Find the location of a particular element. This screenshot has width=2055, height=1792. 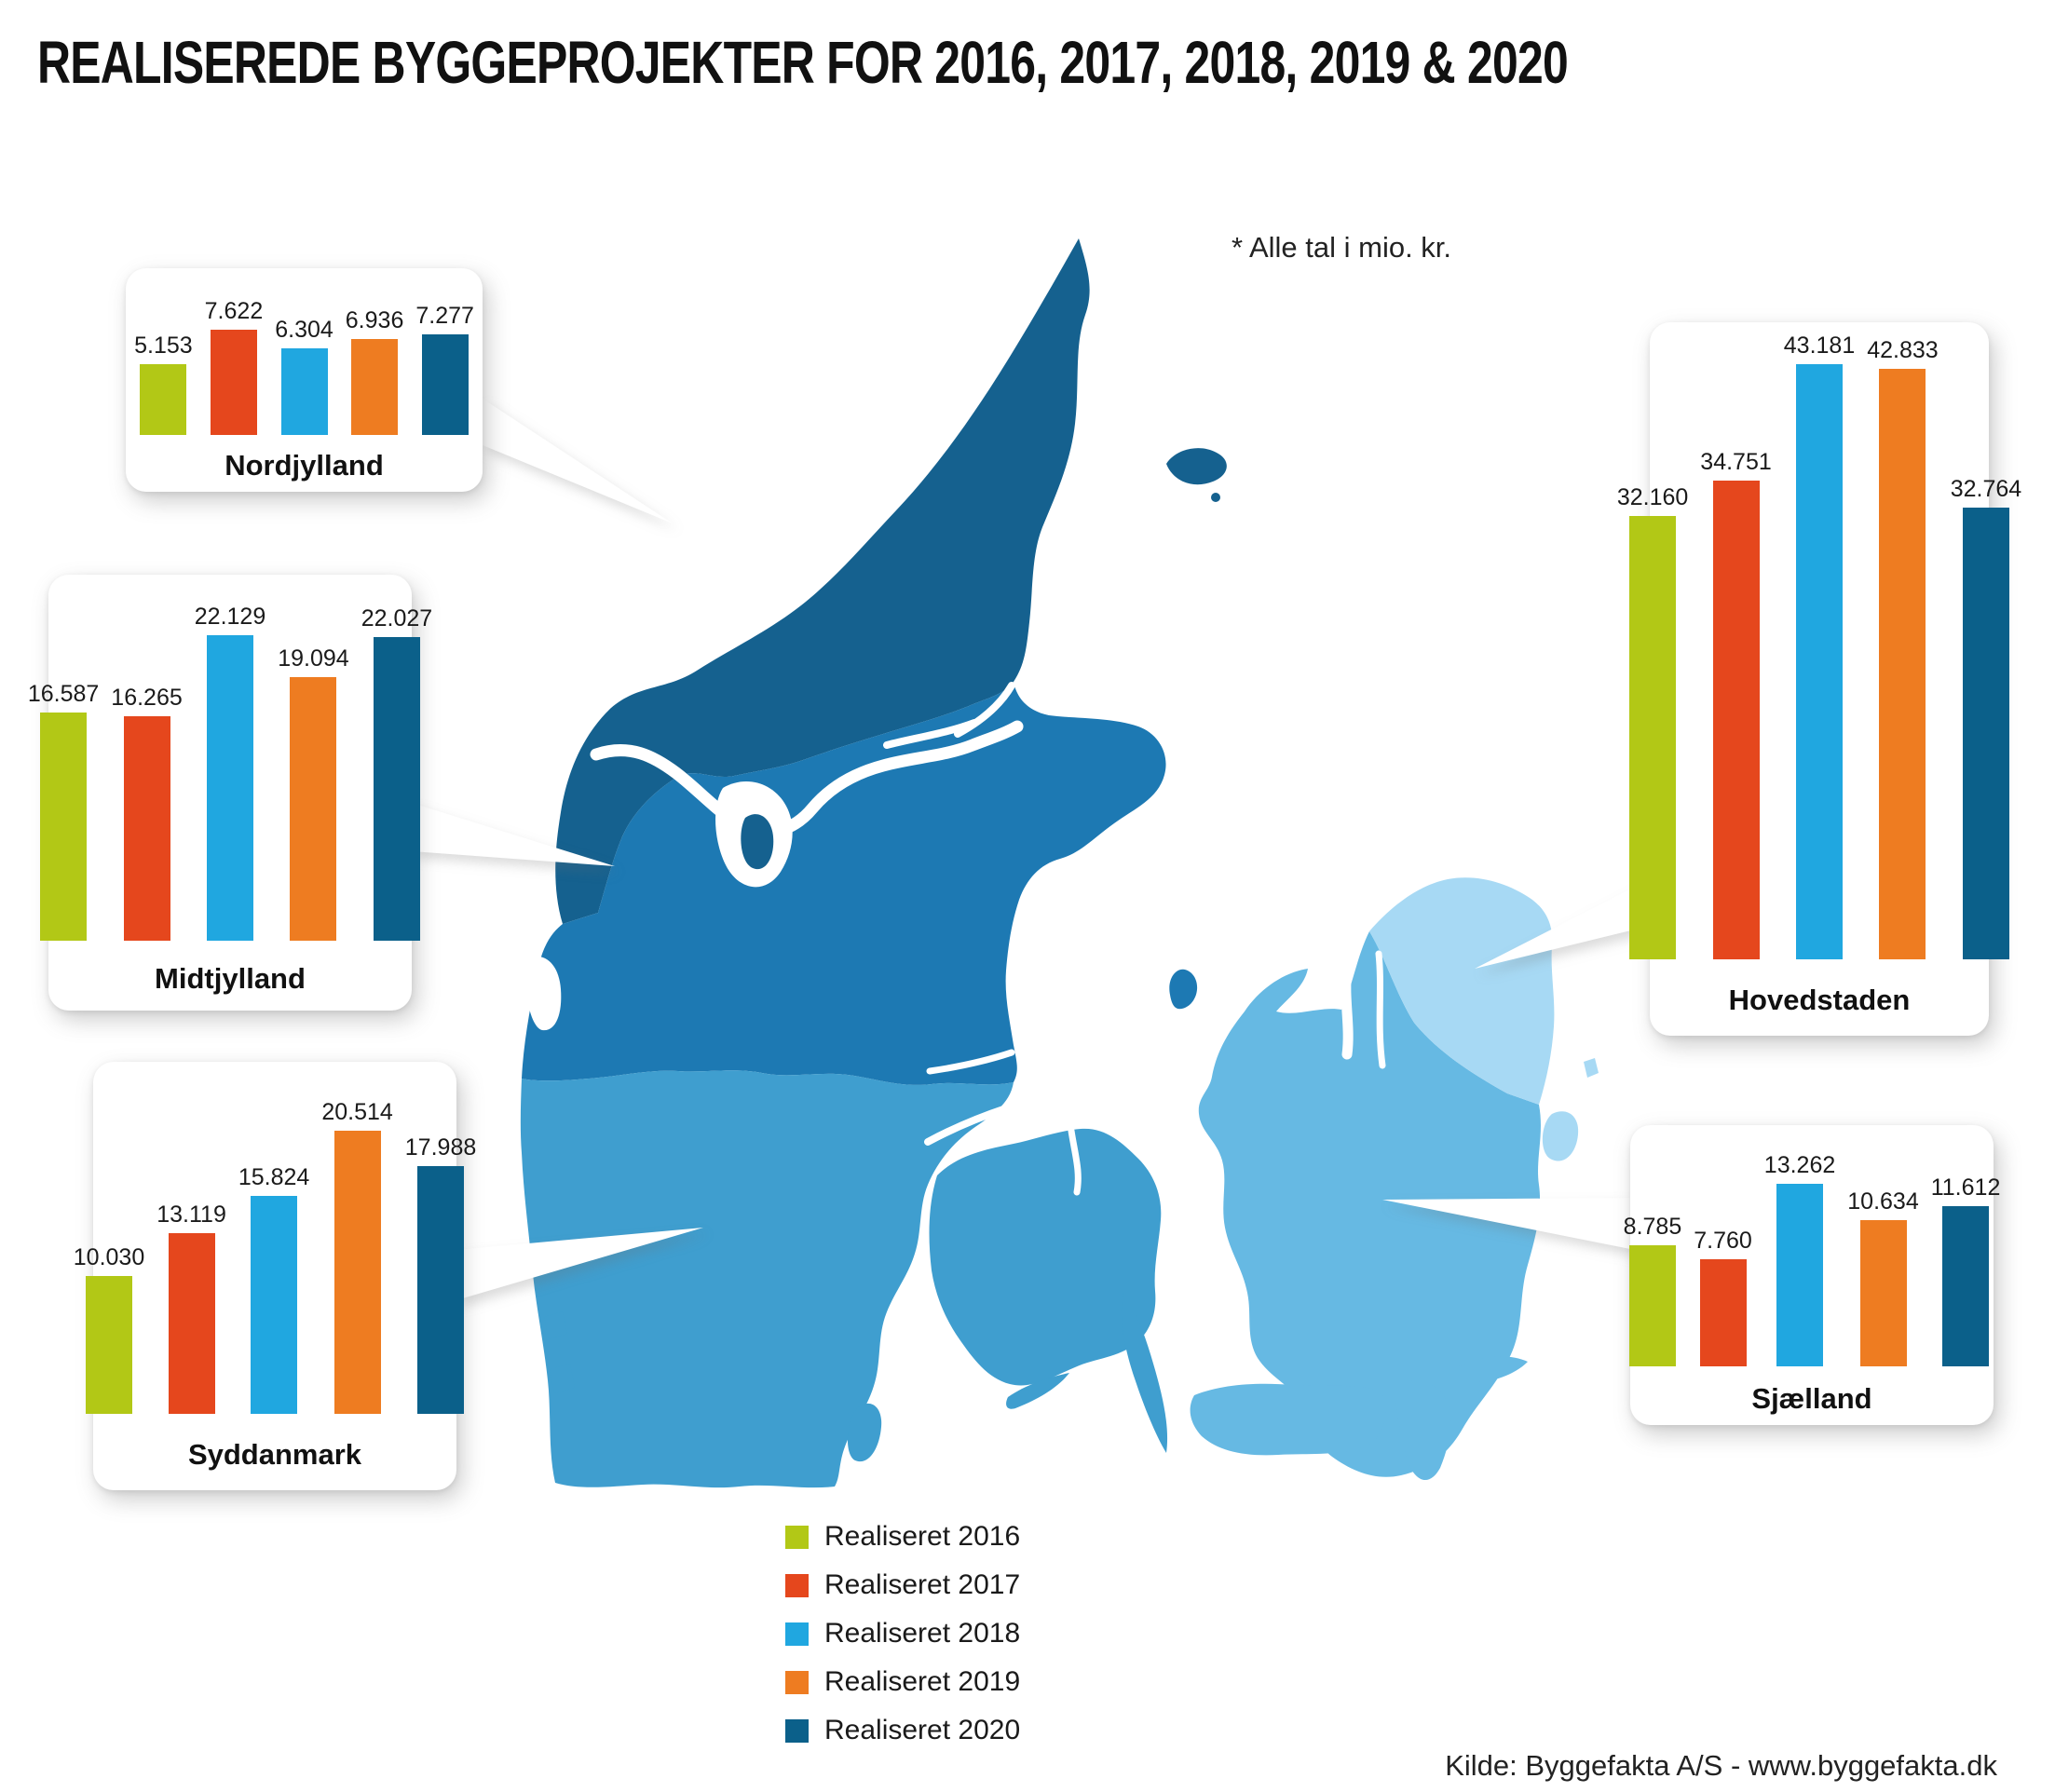

region-title-sjaelland: Sjælland is located at coordinates (1812, 1398).